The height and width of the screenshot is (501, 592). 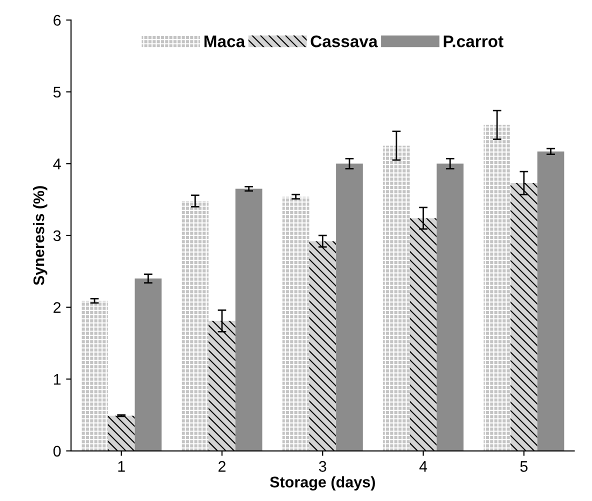 What do you see at coordinates (57, 236) in the screenshot?
I see `y-tick-label: 3` at bounding box center [57, 236].